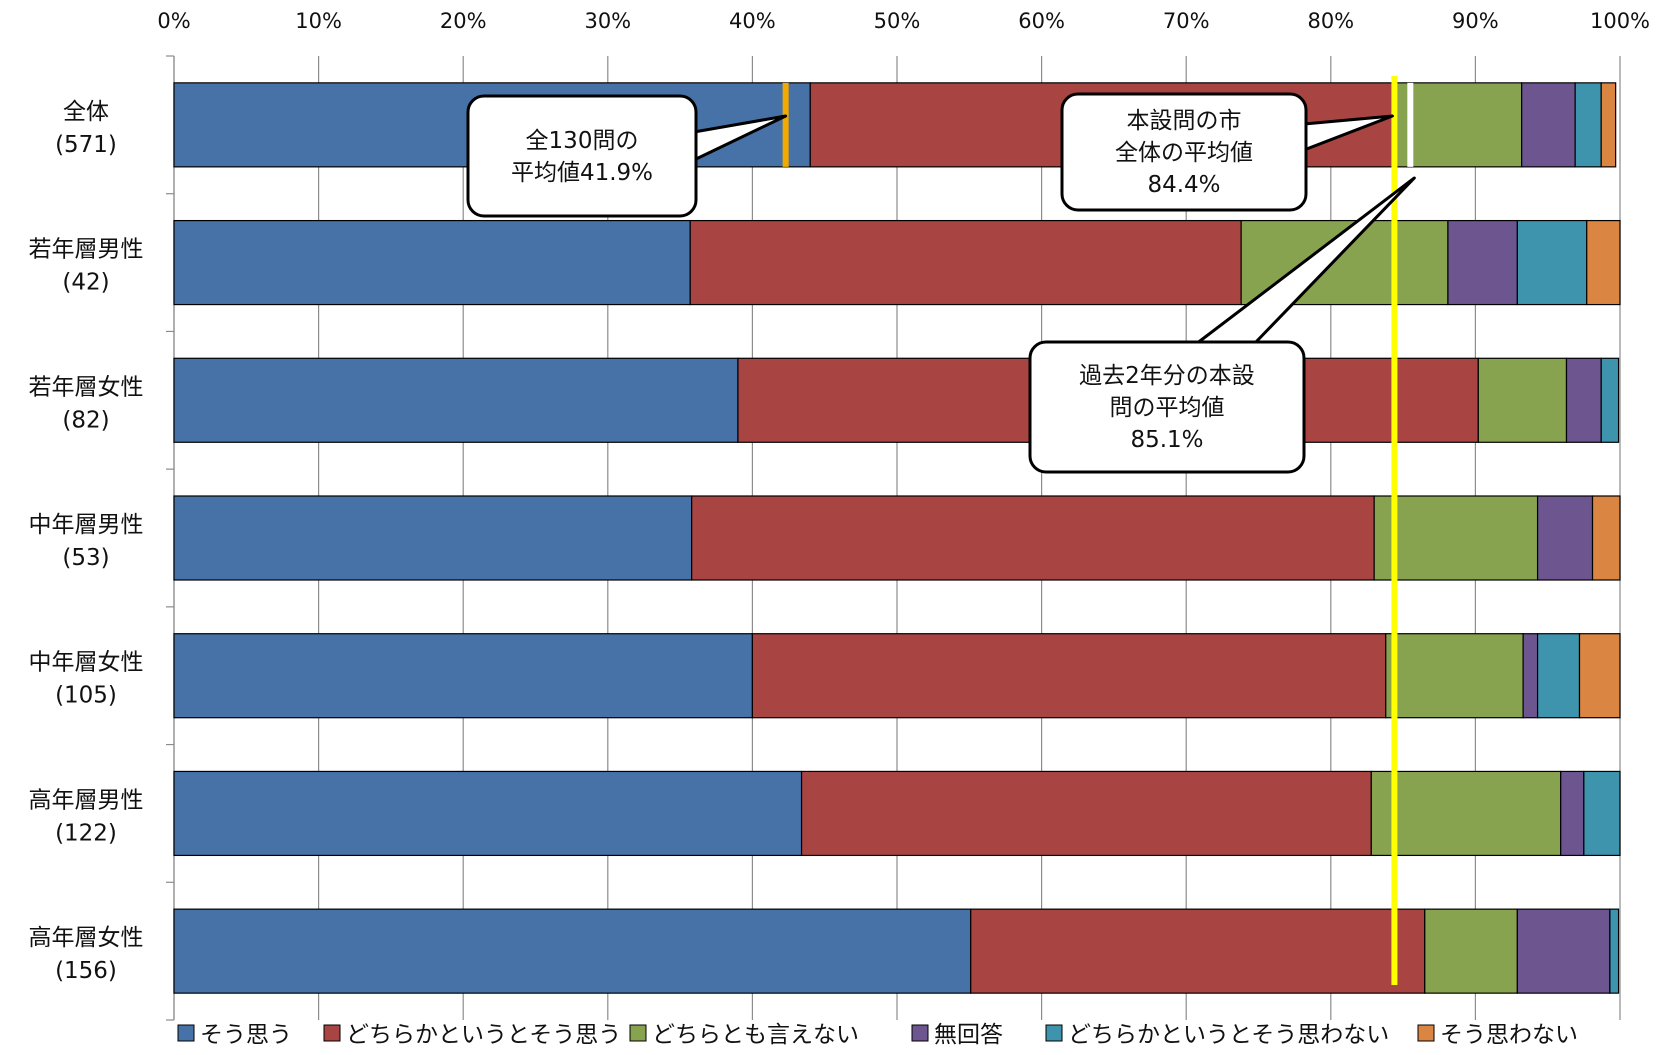 This screenshot has height=1055, width=1656. Describe the element at coordinates (86, 938) in the screenshot. I see `category-label: 高年層女性` at that location.